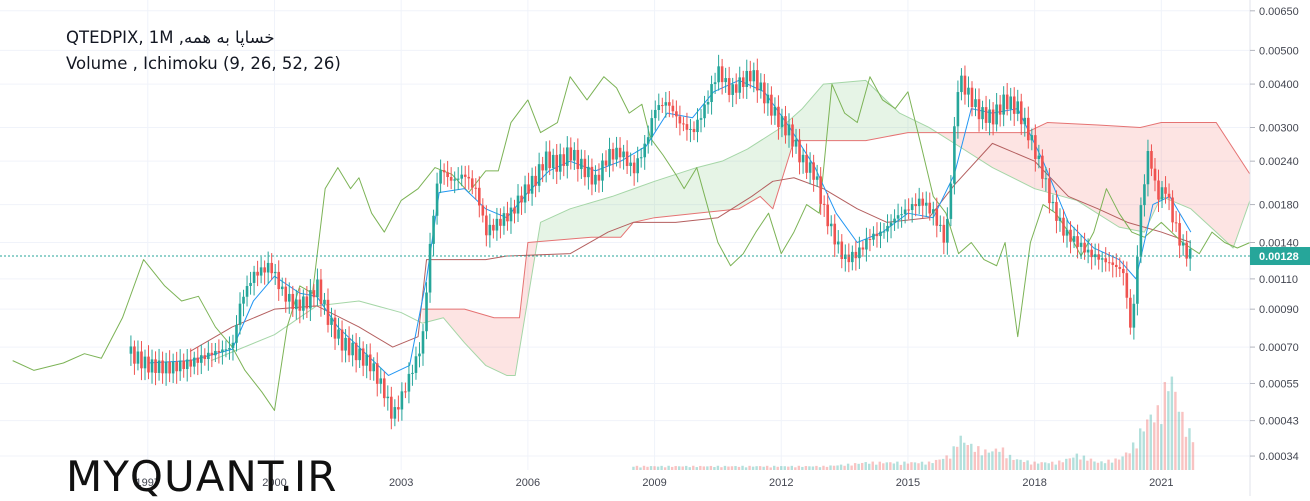 The height and width of the screenshot is (501, 1310). What do you see at coordinates (1034, 483) in the screenshot?
I see `x-tick-label: 2018` at bounding box center [1034, 483].